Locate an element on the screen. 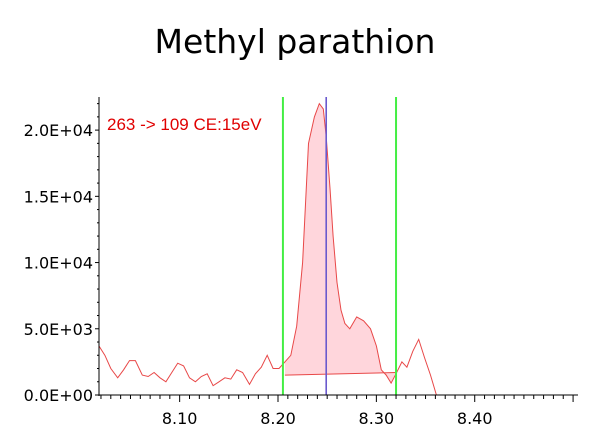 Image resolution: width=590 pixels, height=444 pixels. x-tick-label: 8.40 is located at coordinates (475, 418).